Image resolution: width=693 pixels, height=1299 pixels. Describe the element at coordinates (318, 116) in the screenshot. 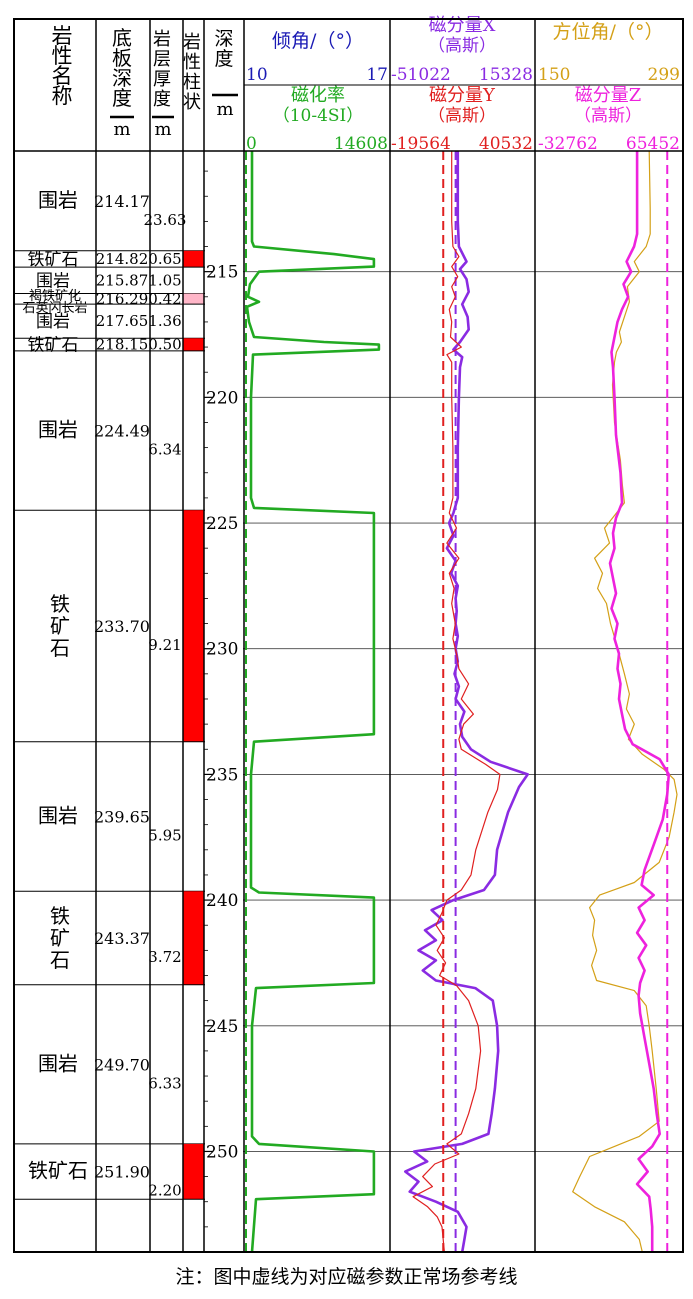

I see `header-susceptibility-unit: （10-4SI）` at that location.